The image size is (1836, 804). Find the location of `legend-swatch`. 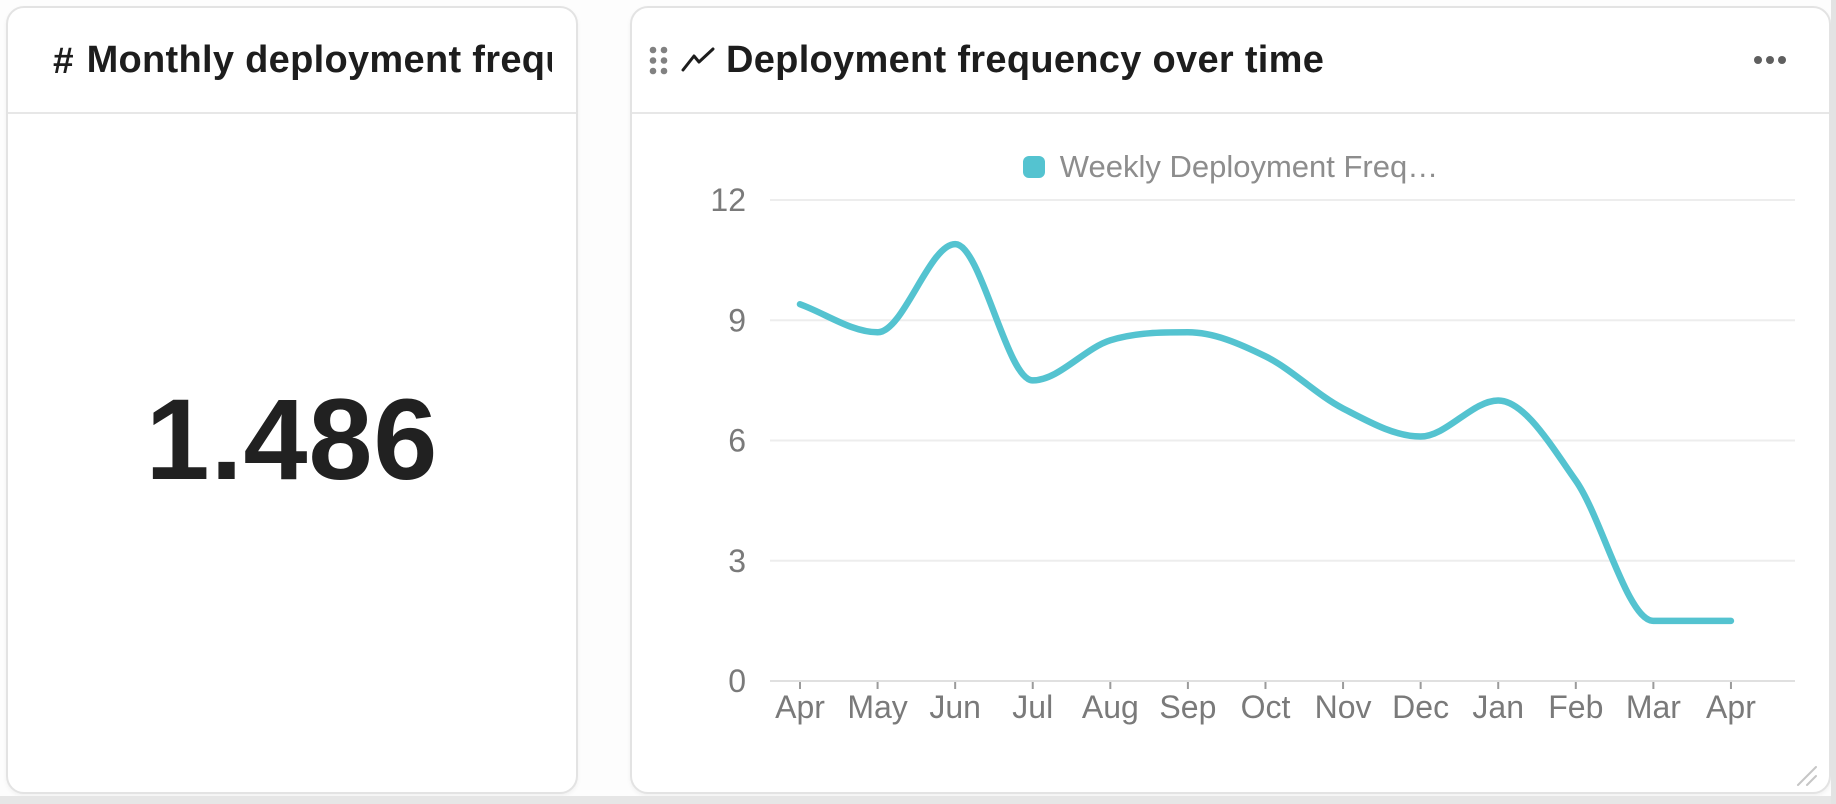

legend-swatch is located at coordinates (1033, 167).